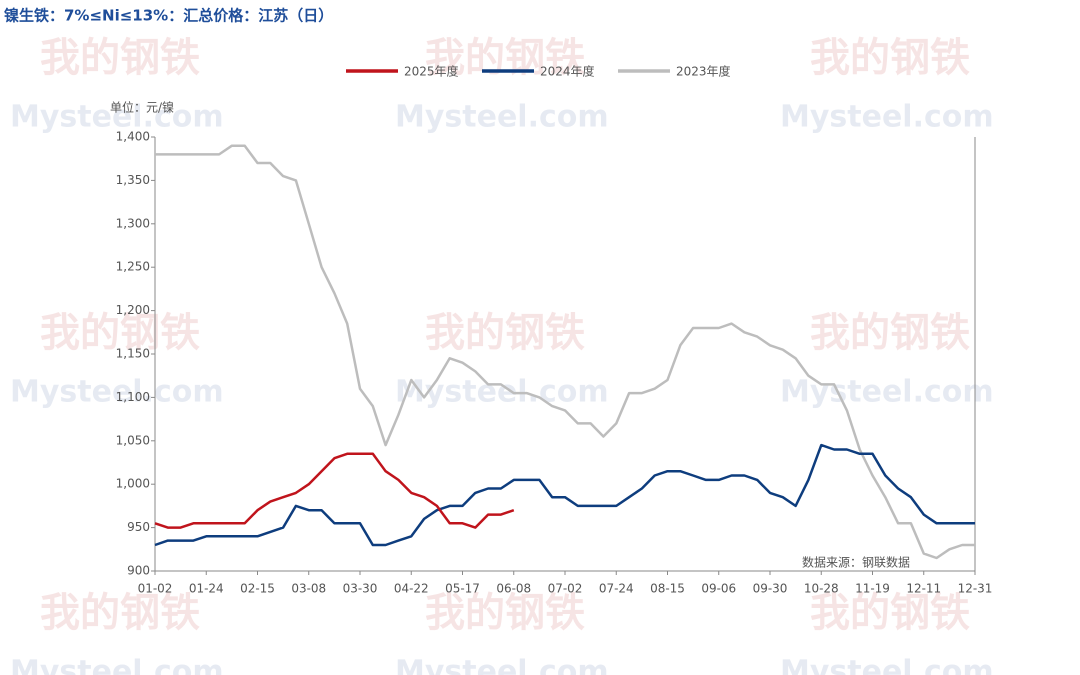 This screenshot has height=675, width=1080. Describe the element at coordinates (206, 589) in the screenshot. I see `x-tick-label: 01-24` at that location.